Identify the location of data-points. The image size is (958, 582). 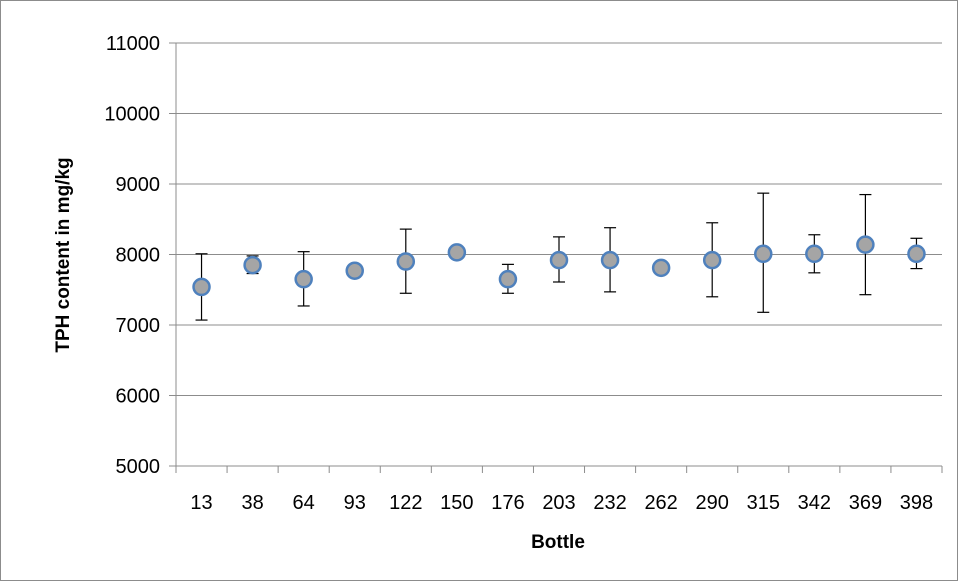
(559, 266).